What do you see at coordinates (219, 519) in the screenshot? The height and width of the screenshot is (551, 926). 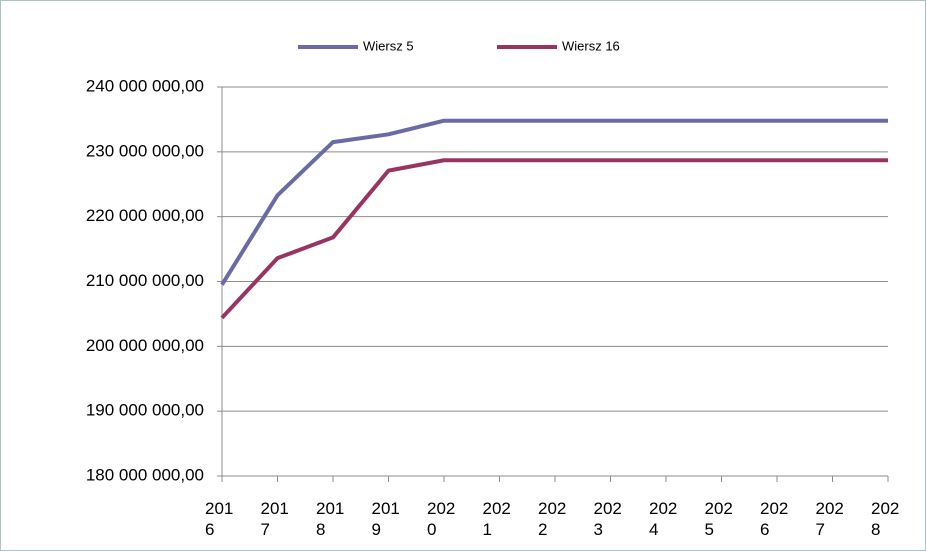 I see `x-tick-label: 2016` at bounding box center [219, 519].